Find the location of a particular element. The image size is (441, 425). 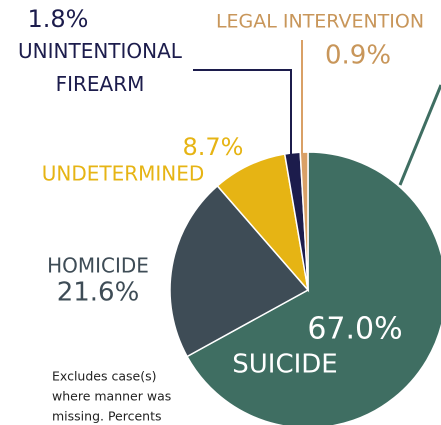

value-label: 1.8% is located at coordinates (58, 19).